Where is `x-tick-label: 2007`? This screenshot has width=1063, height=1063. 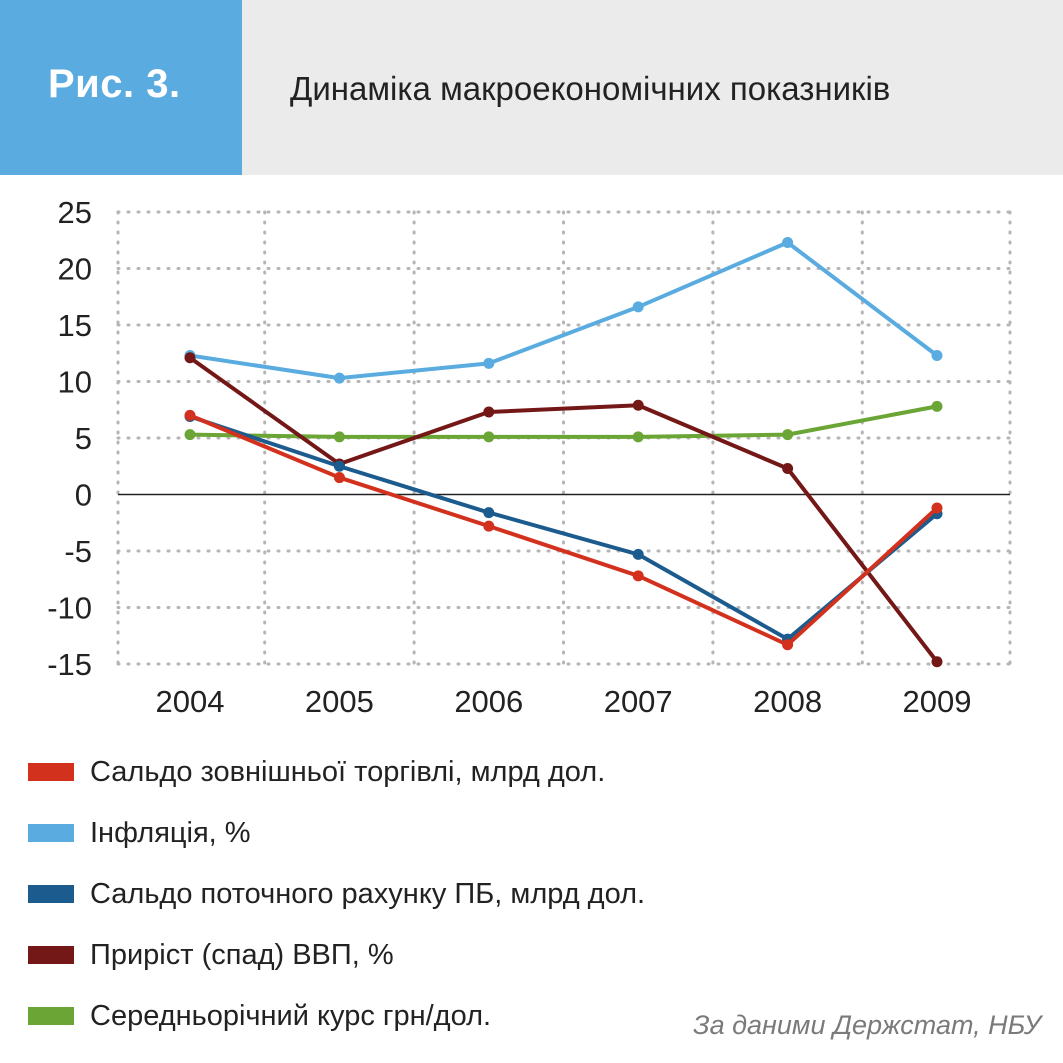 x-tick-label: 2007 is located at coordinates (638, 701).